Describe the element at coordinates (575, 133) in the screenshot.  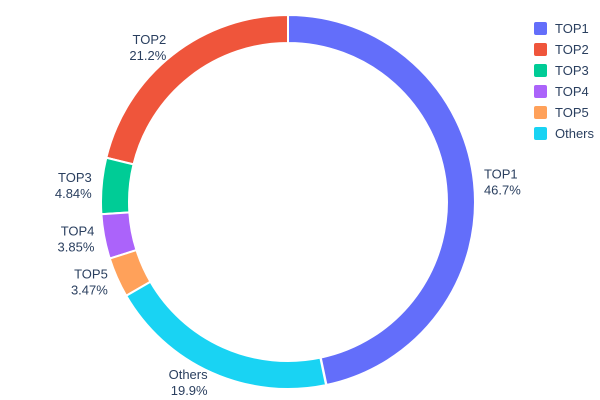
I see `legend-label-Others: Others` at that location.